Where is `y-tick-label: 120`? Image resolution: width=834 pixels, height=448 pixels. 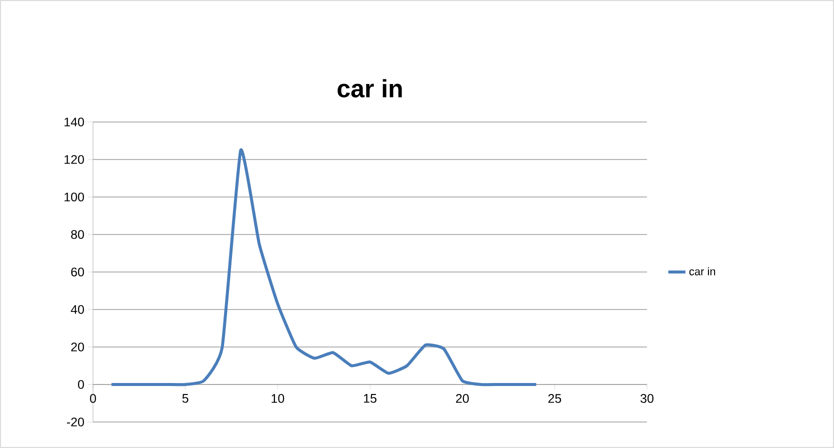 y-tick-label: 120 is located at coordinates (74, 159).